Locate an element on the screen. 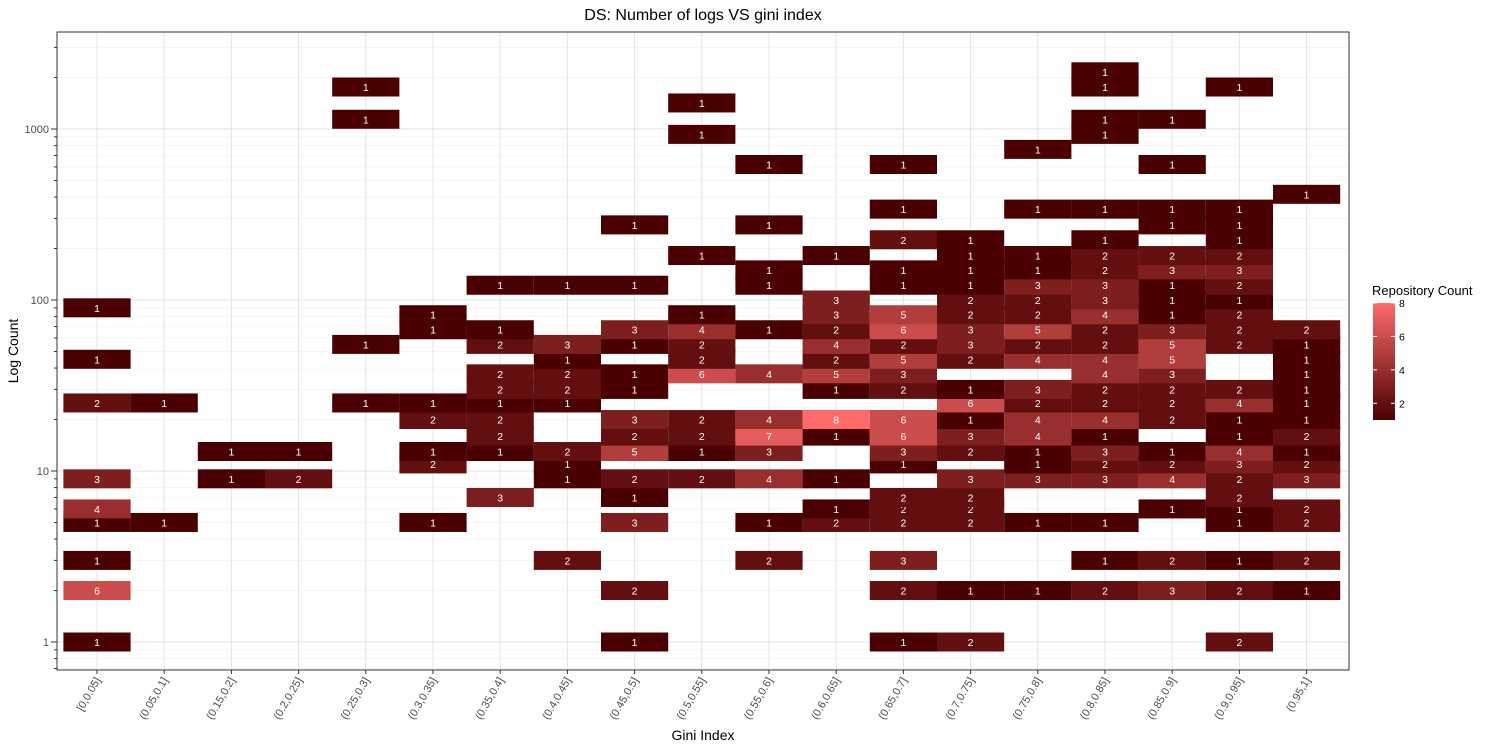 Image resolution: width=1500 pixels, height=750 pixels. x-tick-label: (0.85,0.9] is located at coordinates (1162, 699).